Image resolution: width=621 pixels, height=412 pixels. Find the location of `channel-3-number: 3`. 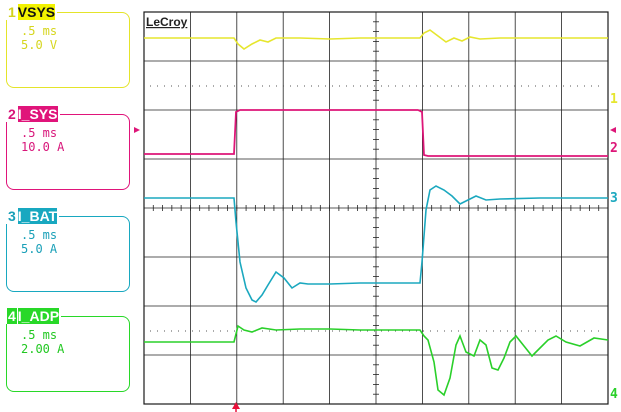

channel-3-number: 3 is located at coordinates (12, 216).